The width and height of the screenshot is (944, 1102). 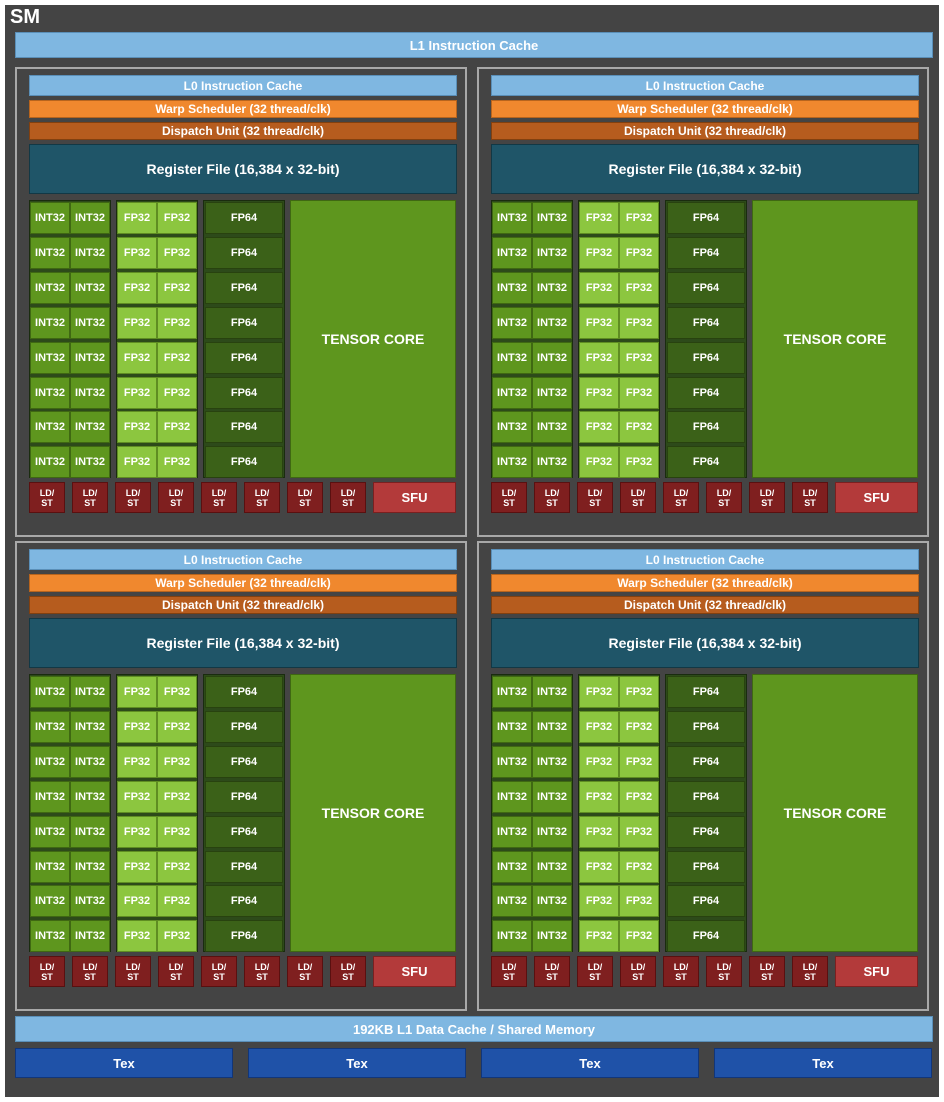 What do you see at coordinates (705, 85) in the screenshot?
I see `l0-instruction-cache: L0 Instruction Cache` at bounding box center [705, 85].